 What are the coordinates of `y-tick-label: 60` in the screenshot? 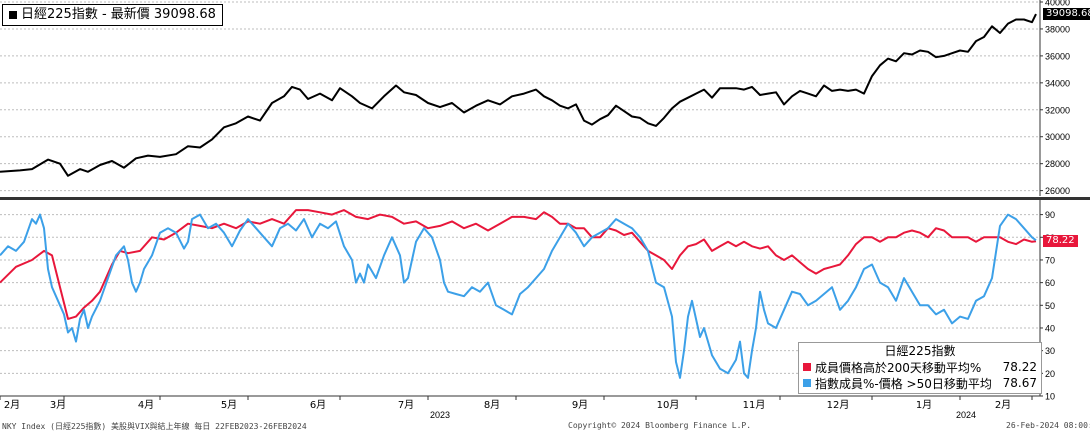 It's located at (1050, 283).